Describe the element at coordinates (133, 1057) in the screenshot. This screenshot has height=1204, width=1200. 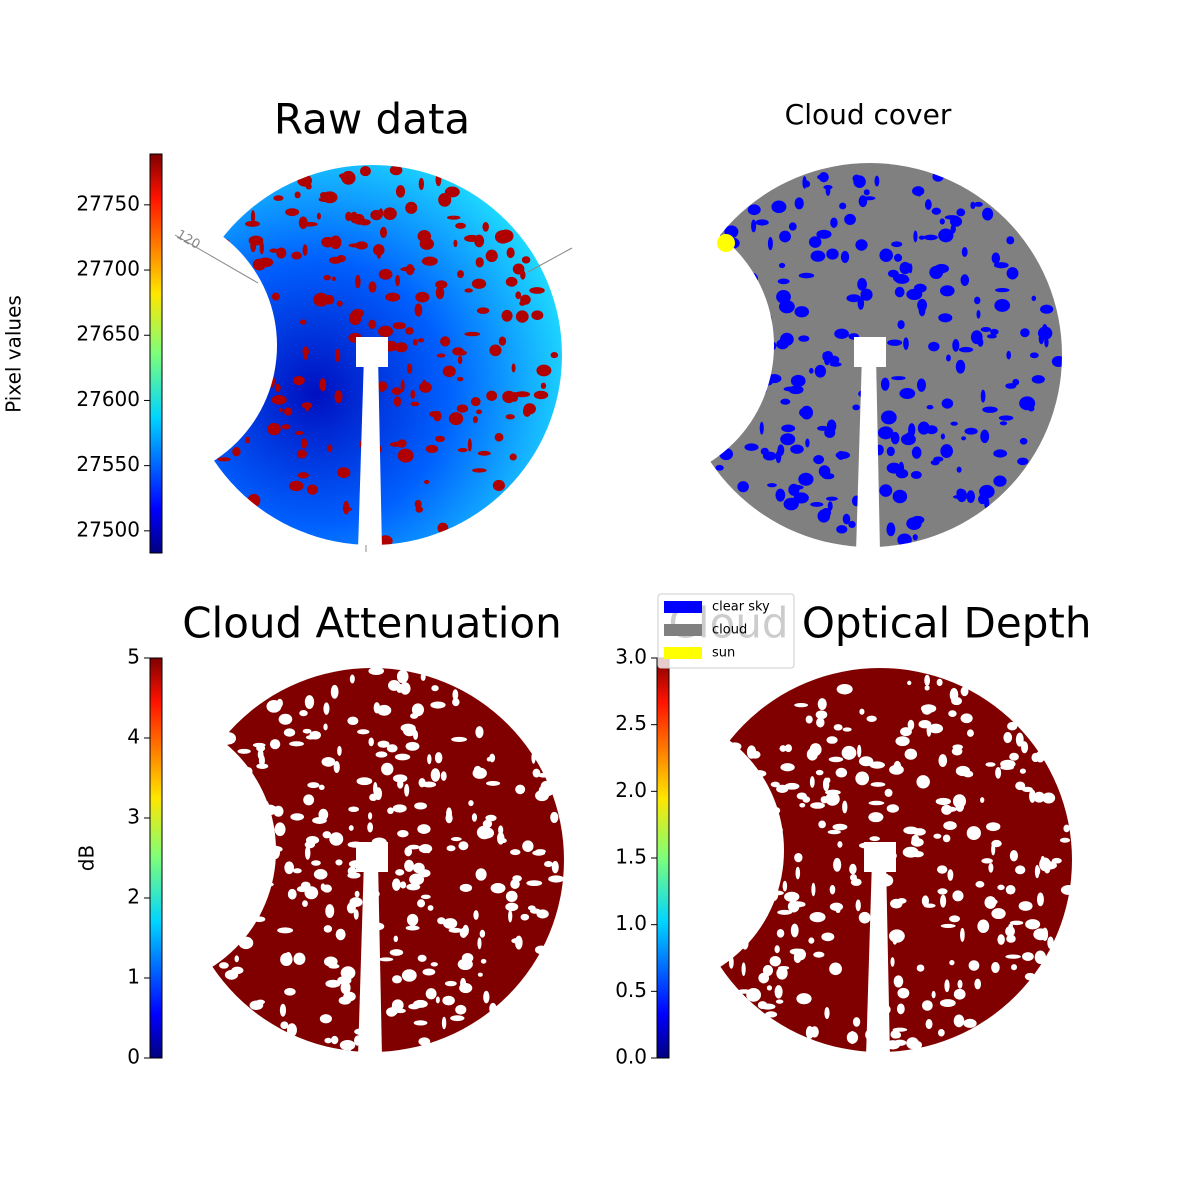
I see `colorbar-tick-label: 0` at that location.